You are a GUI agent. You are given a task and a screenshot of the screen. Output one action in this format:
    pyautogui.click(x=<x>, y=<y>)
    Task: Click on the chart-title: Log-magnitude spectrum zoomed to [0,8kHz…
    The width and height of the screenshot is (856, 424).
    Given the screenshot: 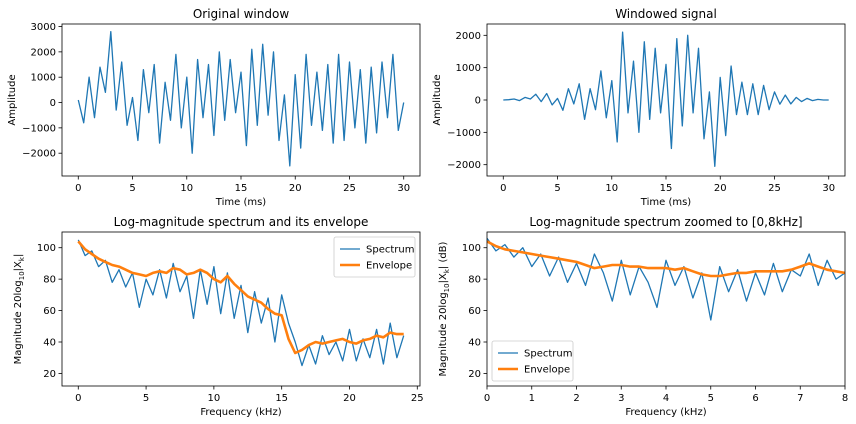 What is the action you would take?
    pyautogui.click(x=665, y=222)
    